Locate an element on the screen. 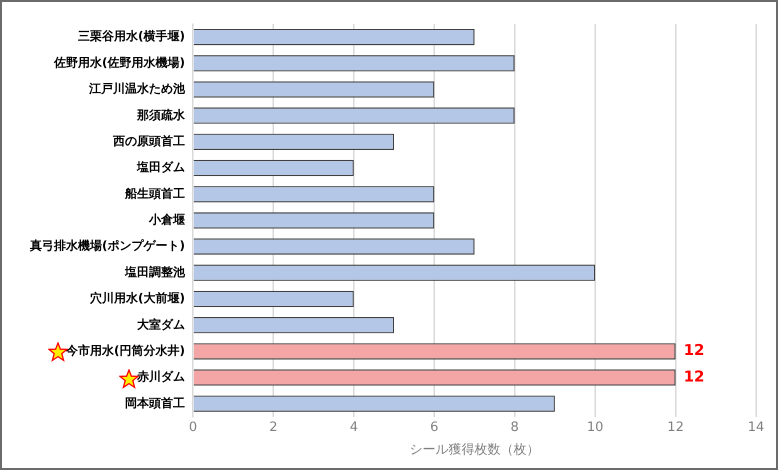 The height and width of the screenshot is (470, 778). y-tick-label: 真弓排水機場(ポンプゲート) is located at coordinates (107, 245).